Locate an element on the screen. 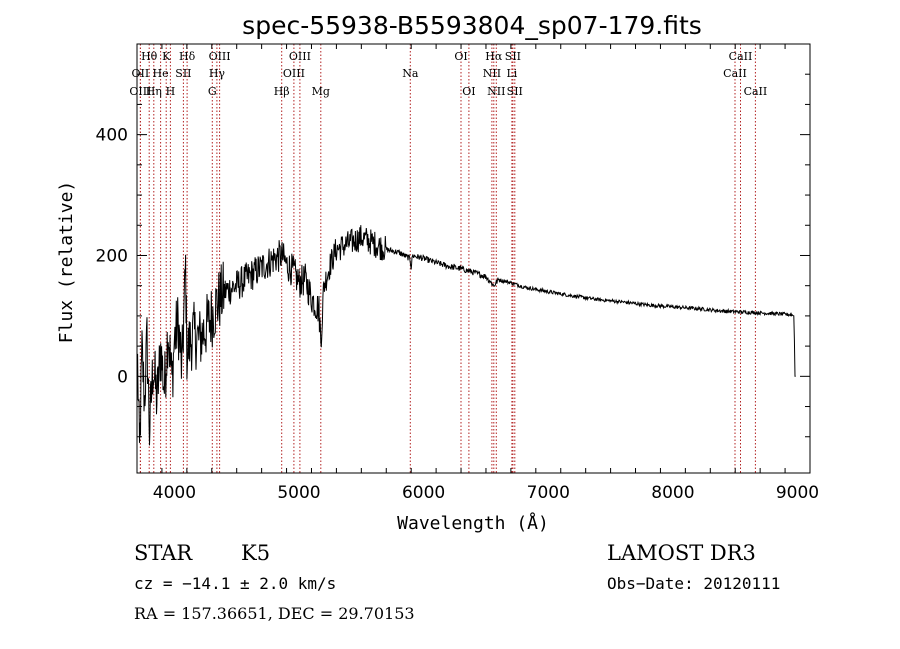 The height and width of the screenshot is (649, 900). y-tick-labels: 0 200 400 is located at coordinates (112, 257).